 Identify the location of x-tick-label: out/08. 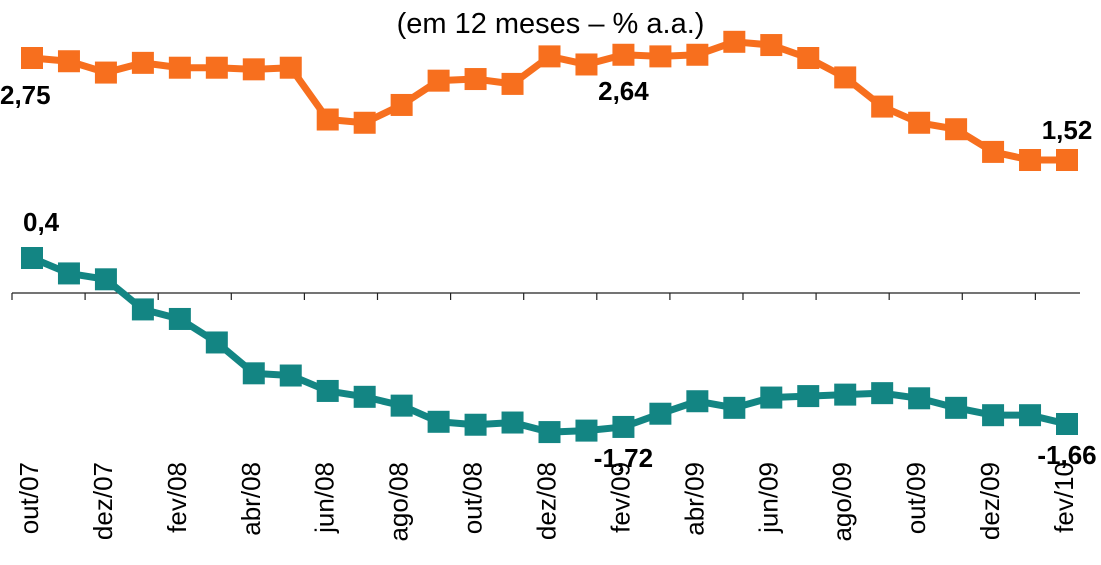
(473, 498).